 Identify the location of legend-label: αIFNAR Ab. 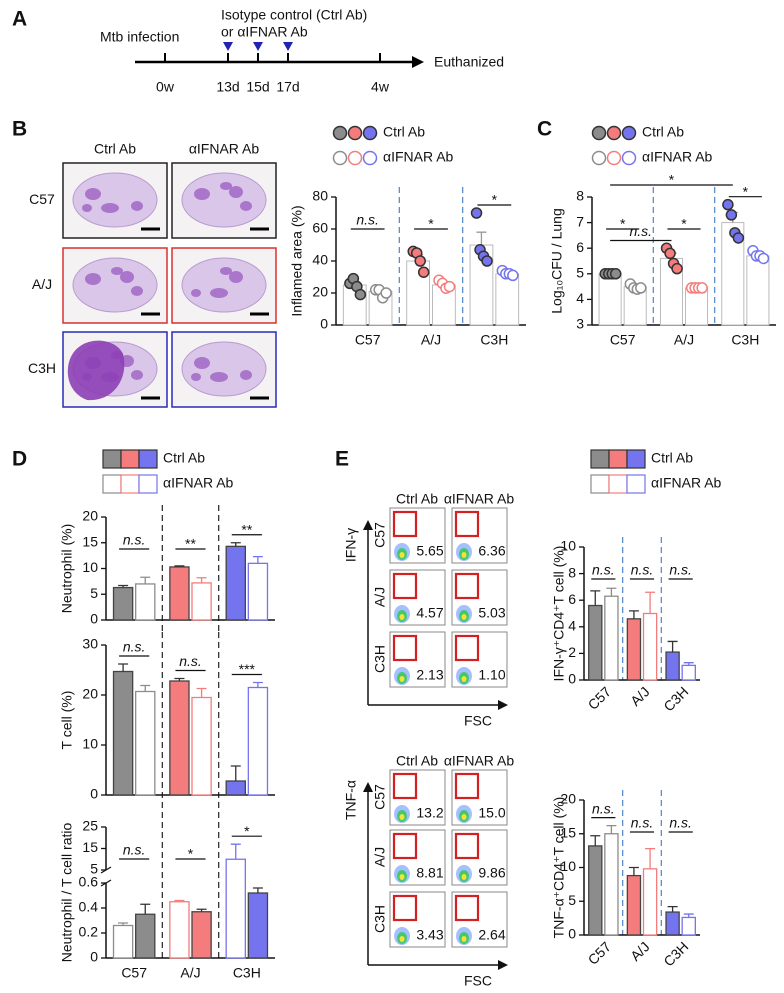
(418, 157).